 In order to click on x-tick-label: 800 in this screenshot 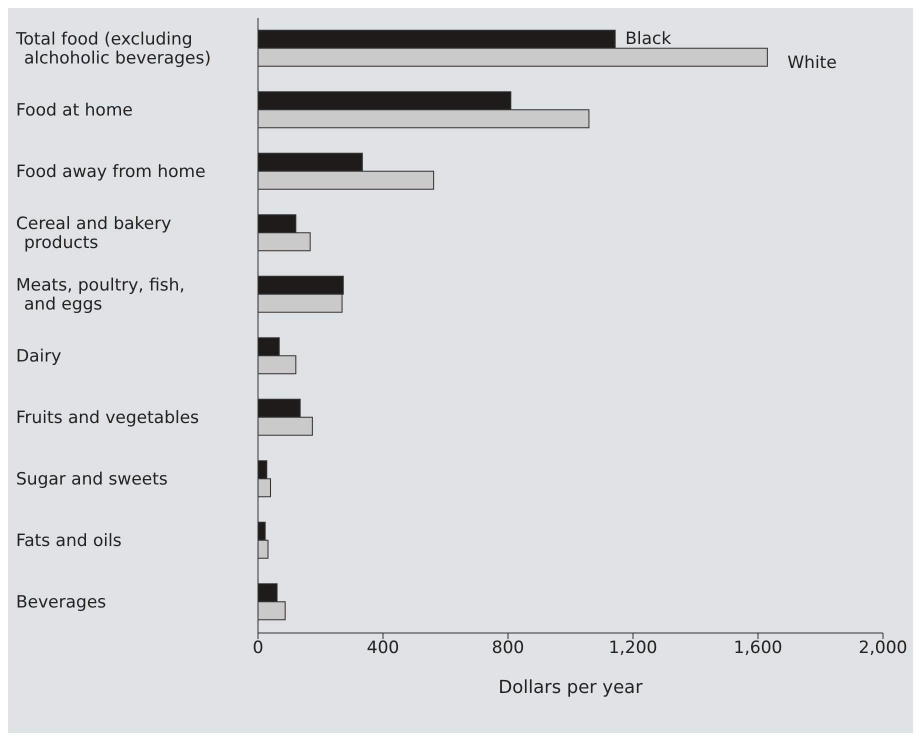, I will do `click(508, 648)`.